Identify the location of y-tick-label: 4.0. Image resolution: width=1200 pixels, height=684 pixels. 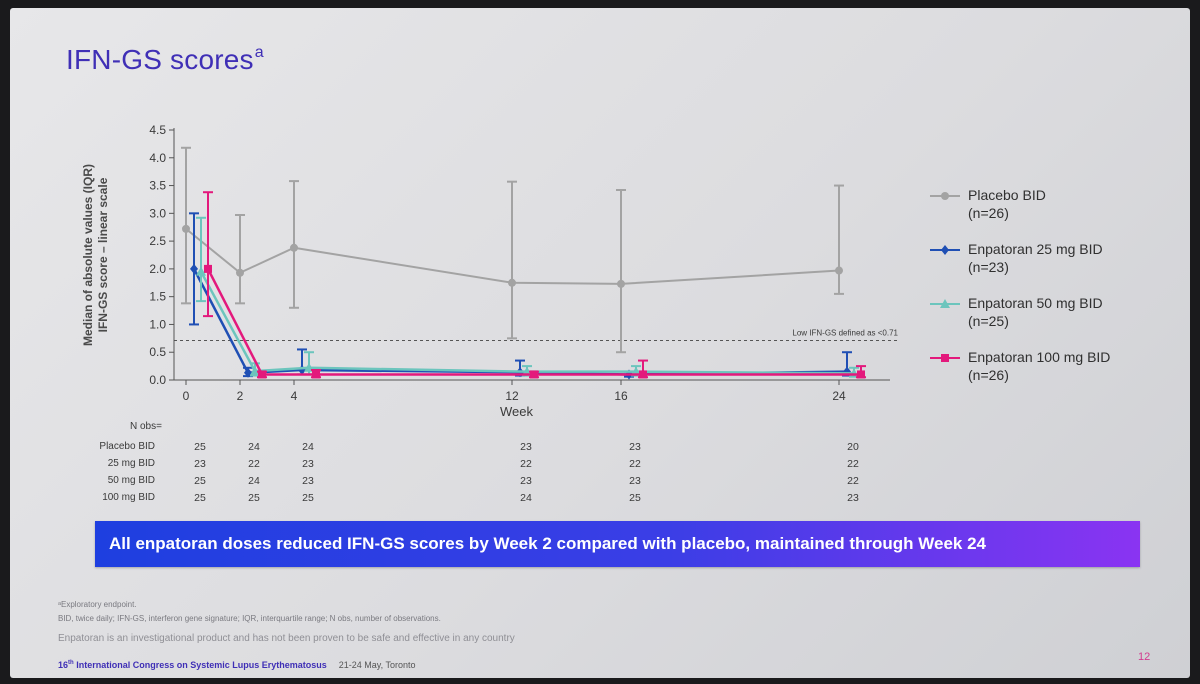
(157, 158).